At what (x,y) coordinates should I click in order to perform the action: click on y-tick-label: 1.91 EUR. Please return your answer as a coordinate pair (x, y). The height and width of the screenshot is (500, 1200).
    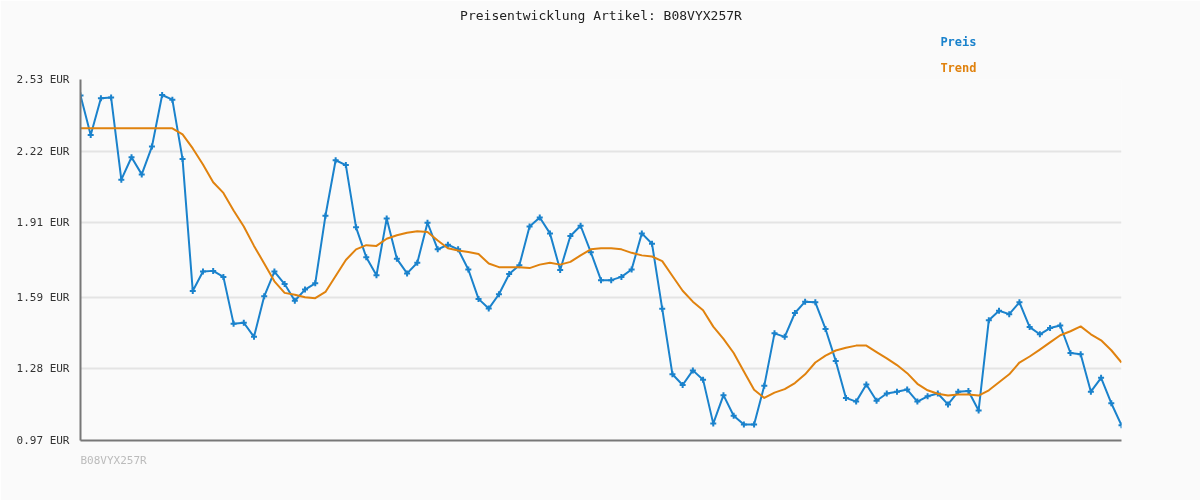
    Looking at the image, I should click on (43, 223).